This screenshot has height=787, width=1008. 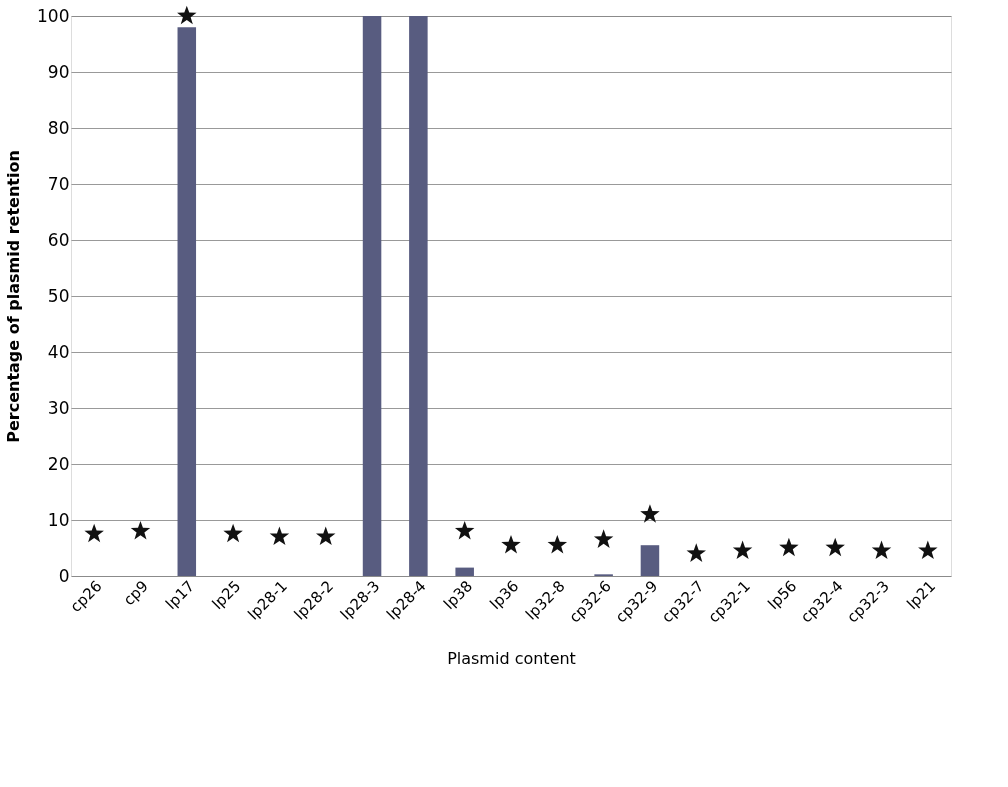 What do you see at coordinates (58, 519) in the screenshot?
I see `y-tick-label: 10` at bounding box center [58, 519].